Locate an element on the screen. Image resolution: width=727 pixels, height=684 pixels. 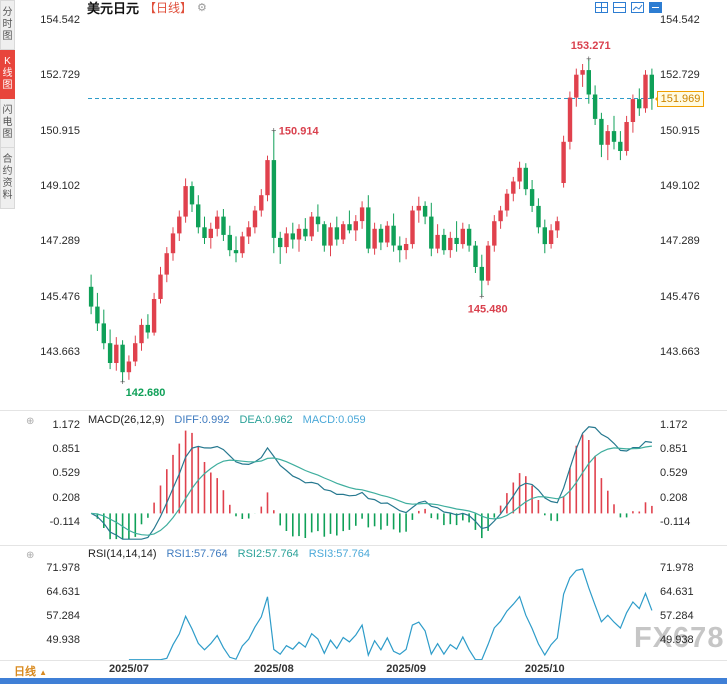
rsi-readouts: RSI1:57.764 RSI2:57.764 RSI3:57.764 is located at coordinates (267, 554).